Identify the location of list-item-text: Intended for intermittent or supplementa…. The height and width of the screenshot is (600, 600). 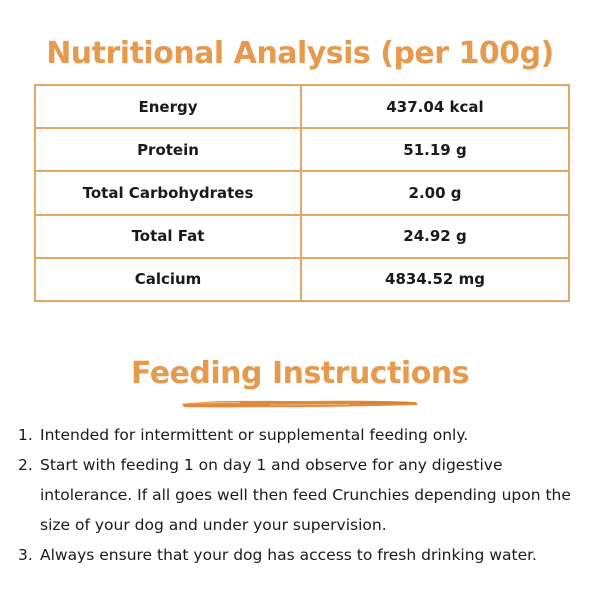
(254, 435).